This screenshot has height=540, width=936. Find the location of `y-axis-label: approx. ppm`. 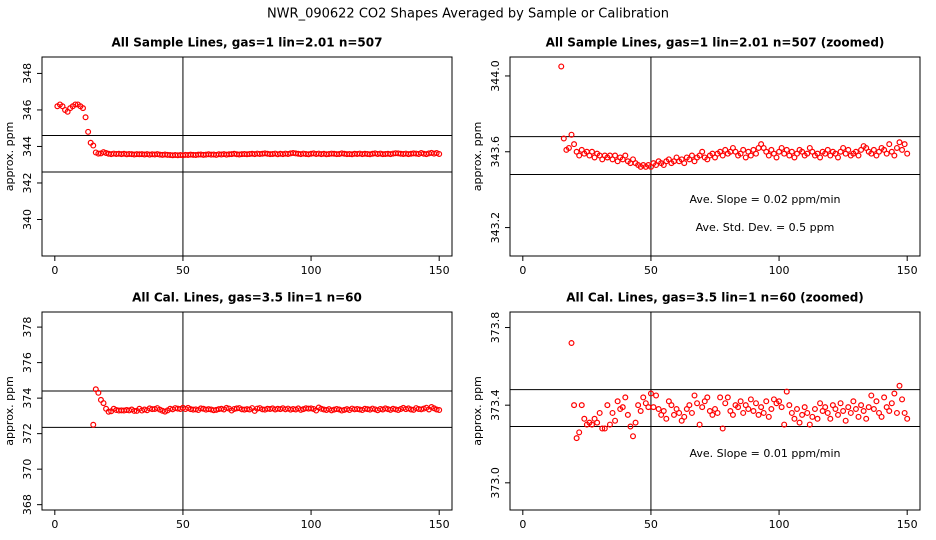

y-axis-label: approx. ppm is located at coordinates (9, 157).